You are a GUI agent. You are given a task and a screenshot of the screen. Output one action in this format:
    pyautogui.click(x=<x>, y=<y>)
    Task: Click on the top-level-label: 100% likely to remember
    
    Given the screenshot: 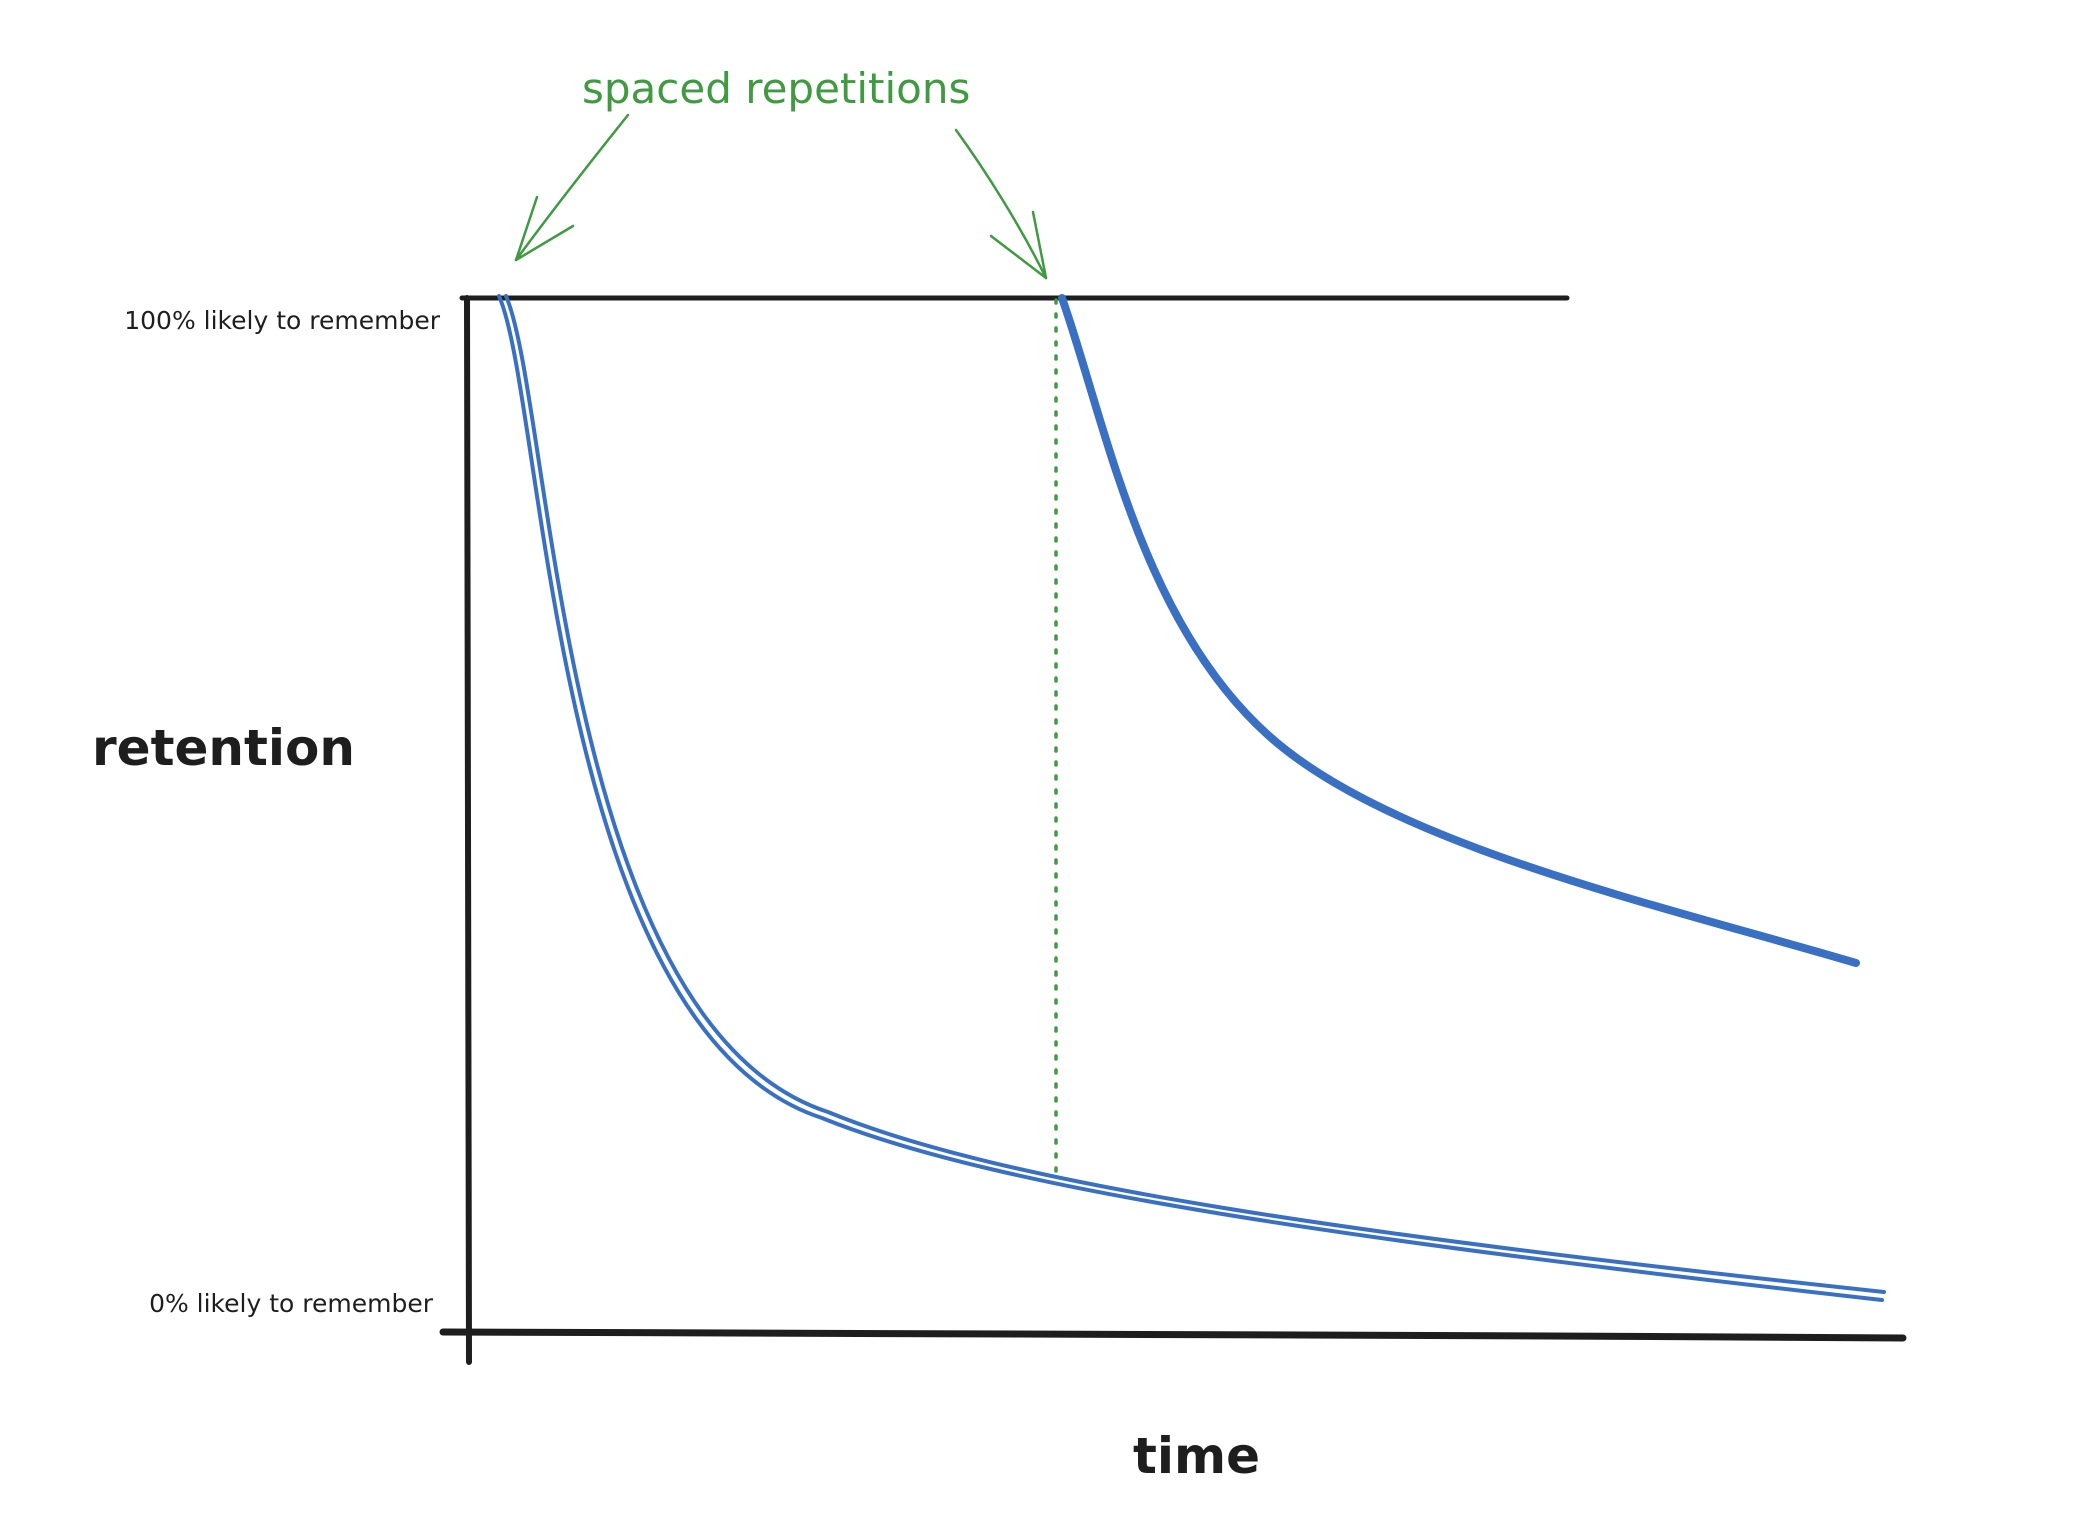 What is the action you would take?
    pyautogui.click(x=282, y=320)
    